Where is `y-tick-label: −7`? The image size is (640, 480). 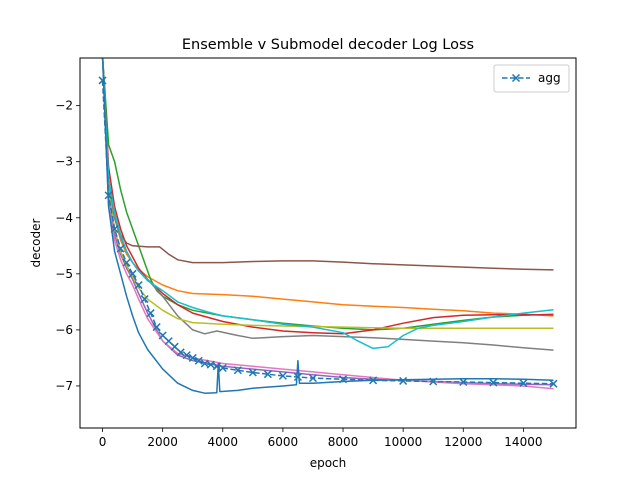
y-tick-label: −7 is located at coordinates (64, 386).